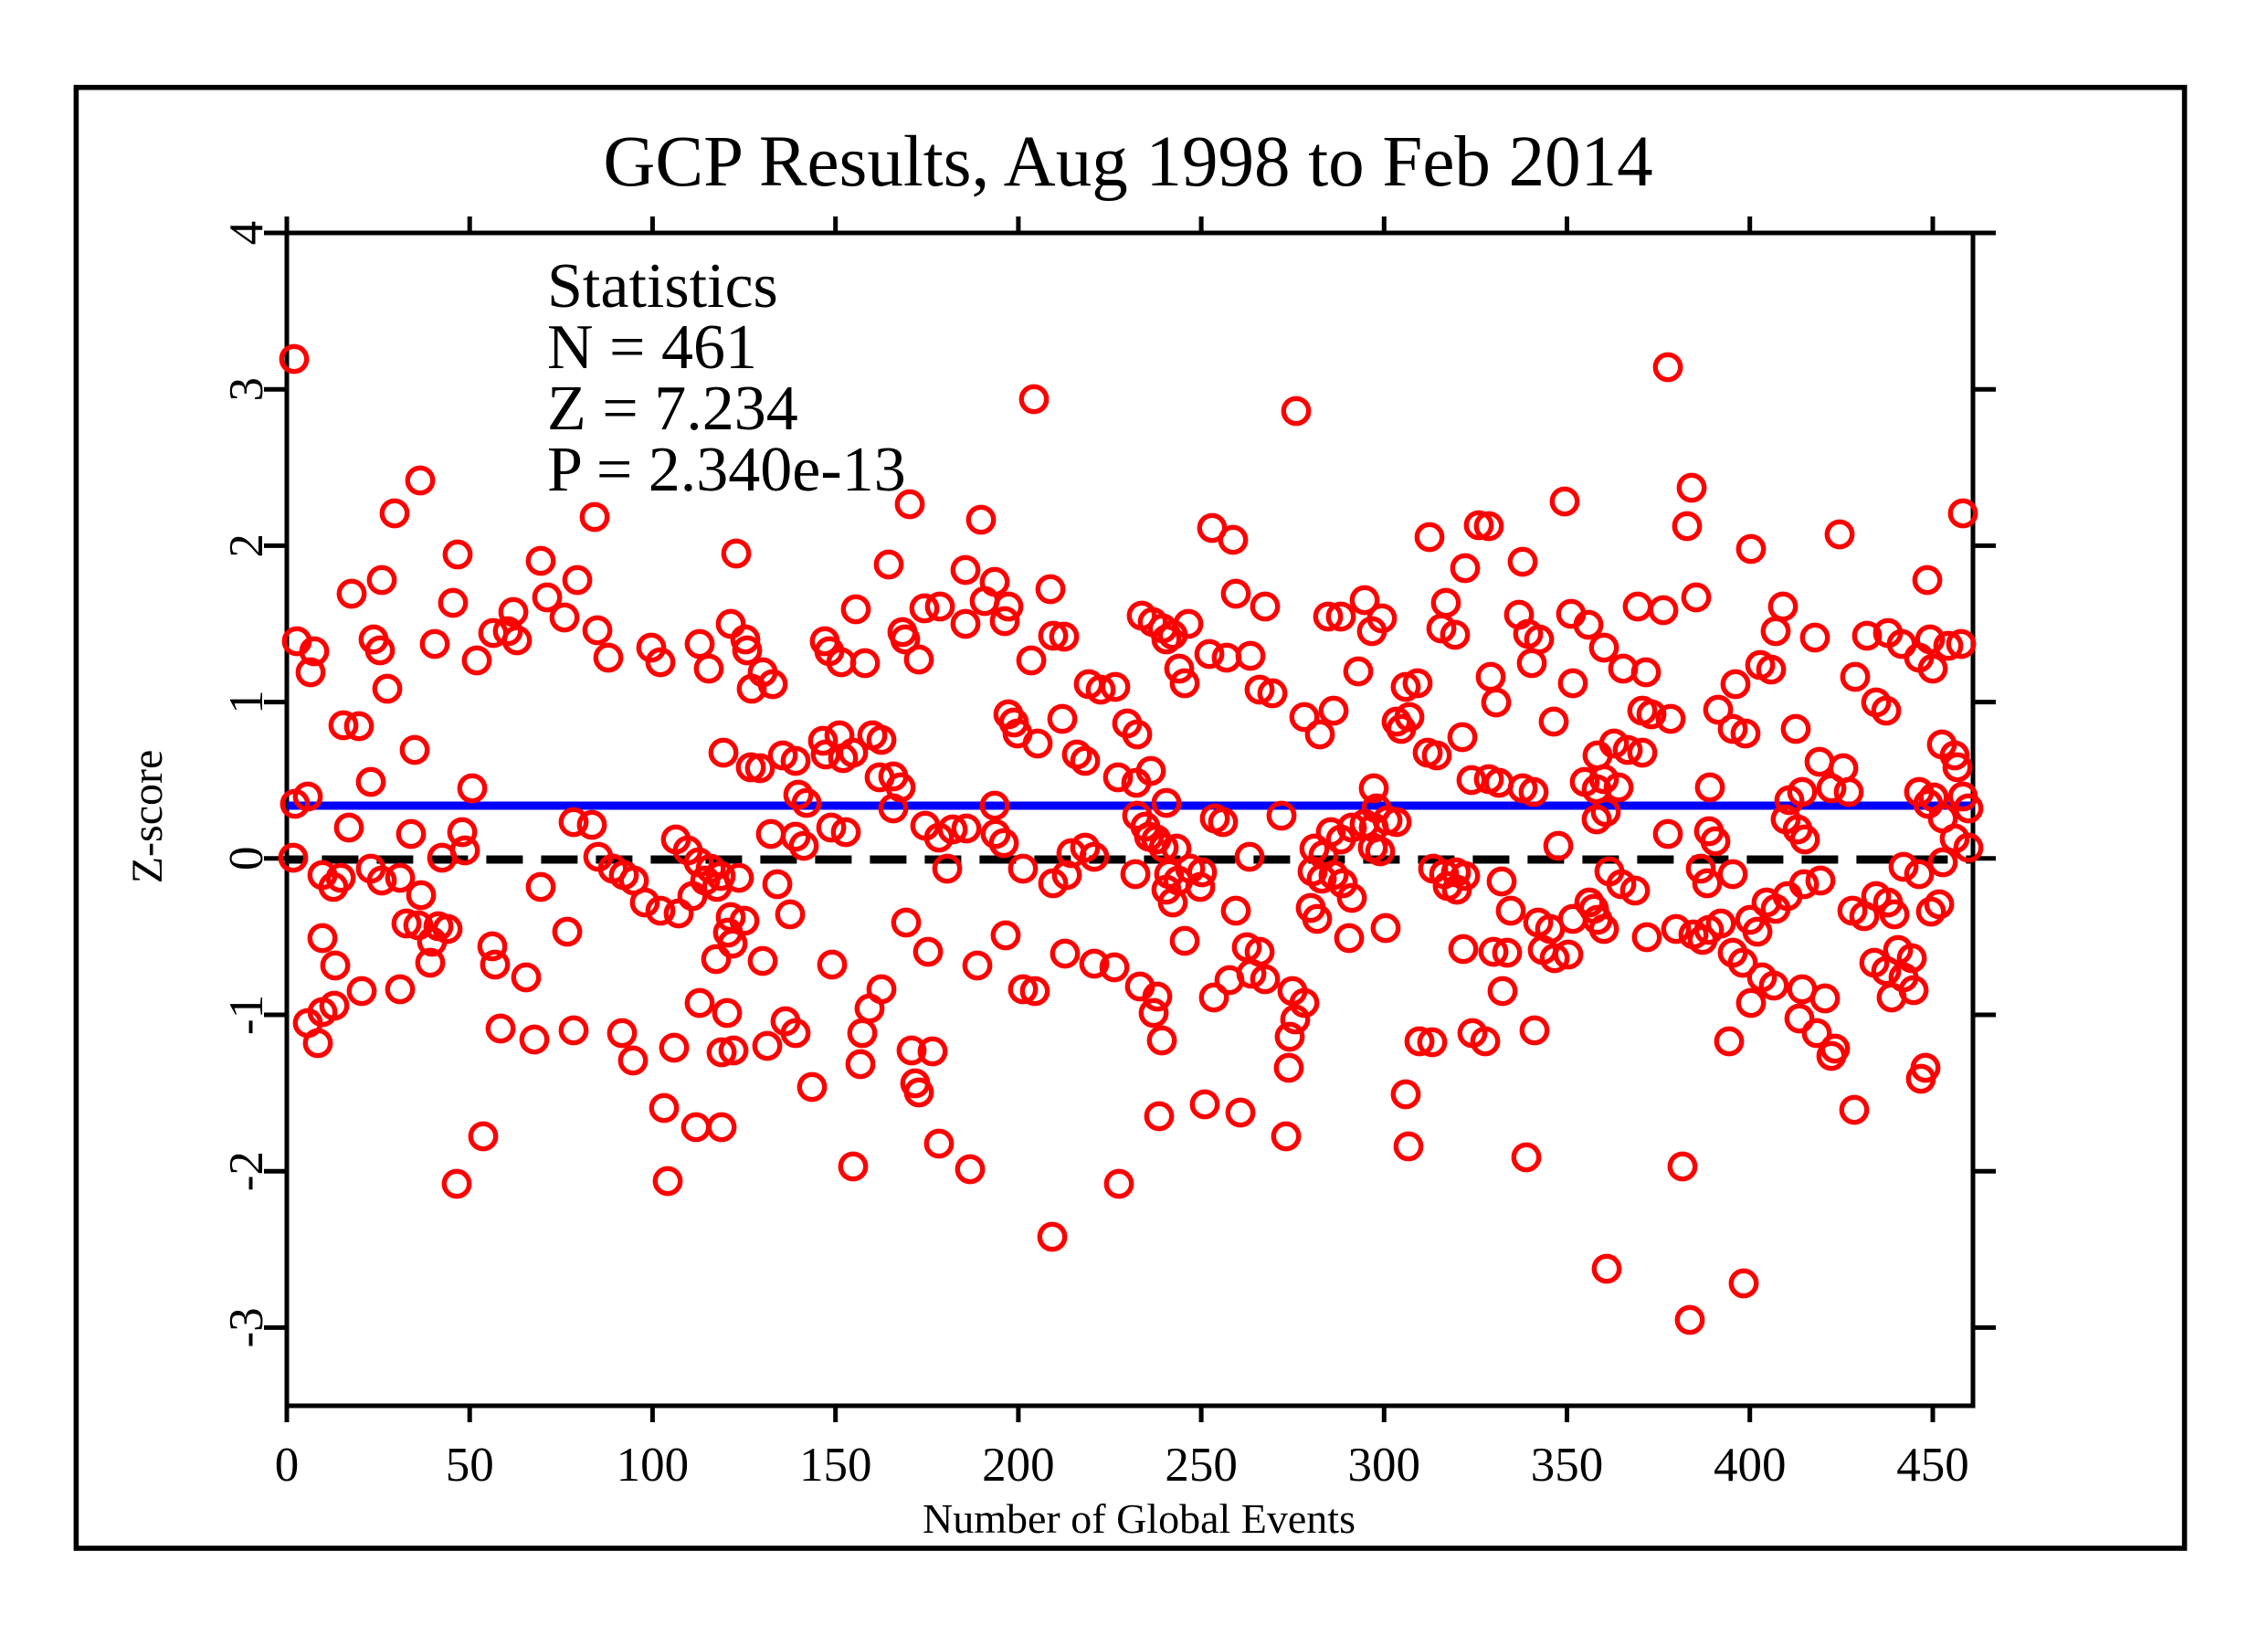 The height and width of the screenshot is (1625, 2268). I want to click on svg-text: 250, so click(1202, 1465).